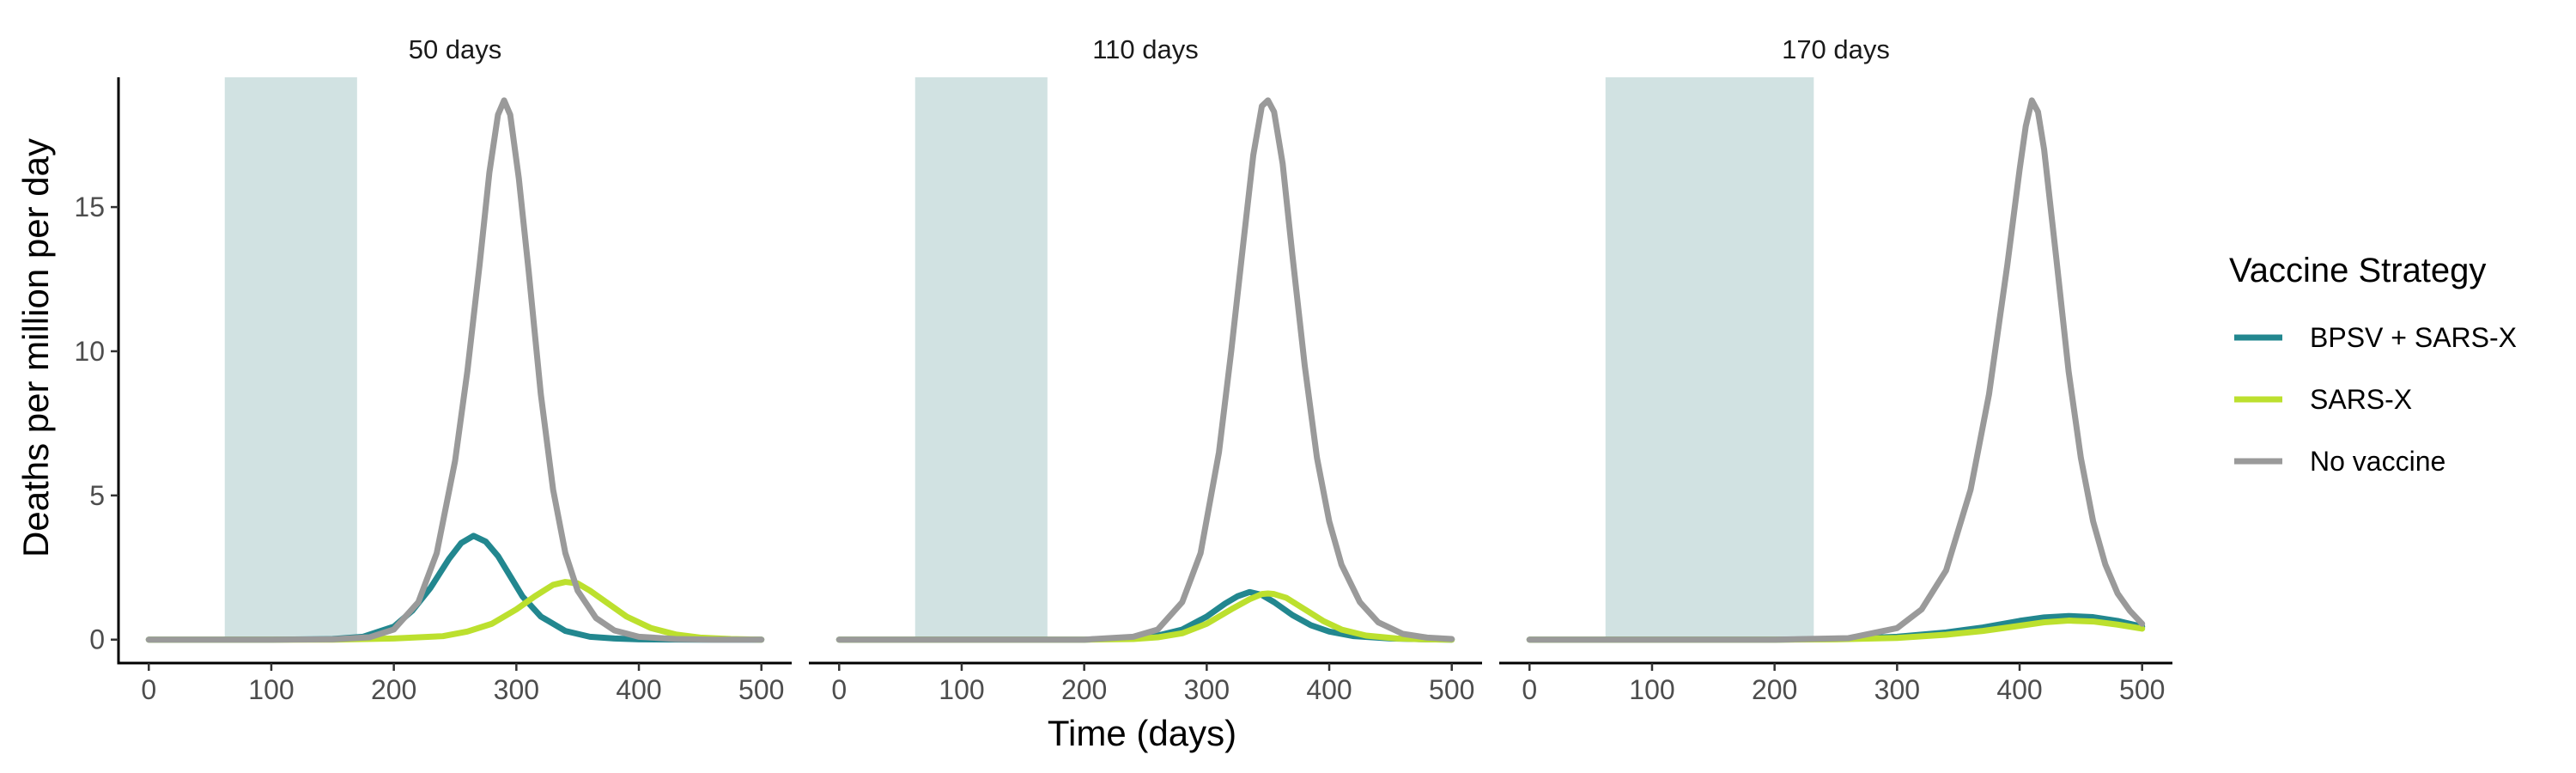 Image resolution: width=2576 pixels, height=773 pixels. I want to click on panel-title-50-days: 50 days, so click(455, 49).